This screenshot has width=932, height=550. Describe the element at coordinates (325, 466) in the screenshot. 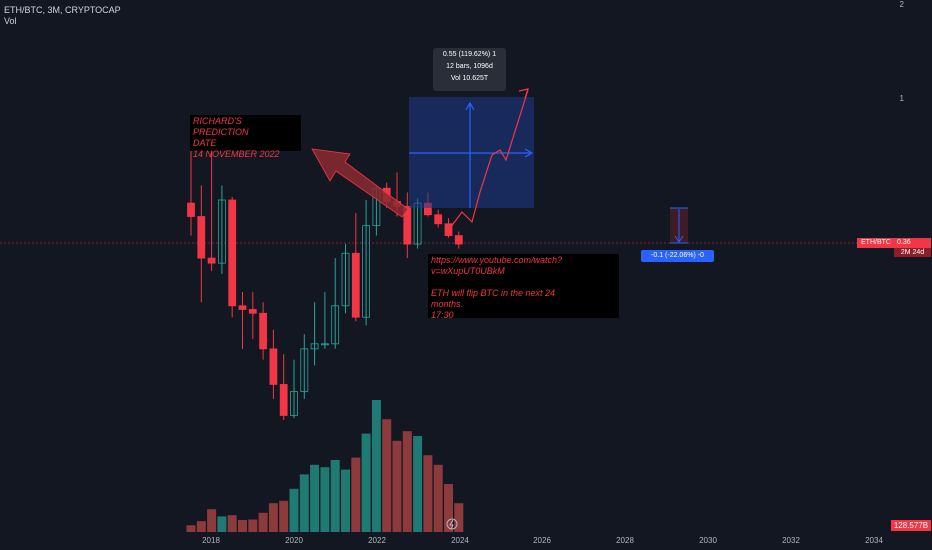

I see `volume-bars` at that location.